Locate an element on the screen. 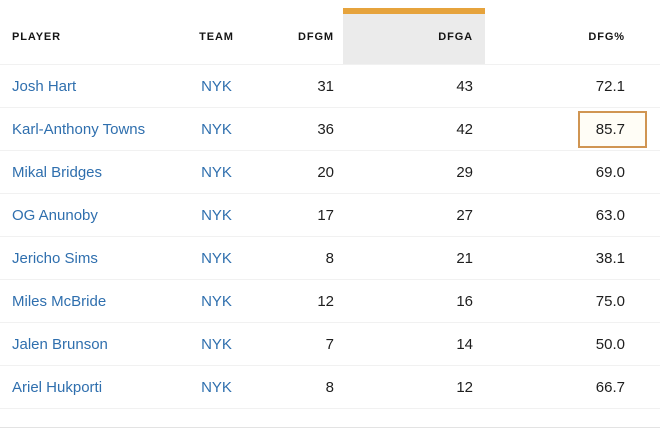 This screenshot has width=660, height=428. dfga-cell: 42 is located at coordinates (414, 129).